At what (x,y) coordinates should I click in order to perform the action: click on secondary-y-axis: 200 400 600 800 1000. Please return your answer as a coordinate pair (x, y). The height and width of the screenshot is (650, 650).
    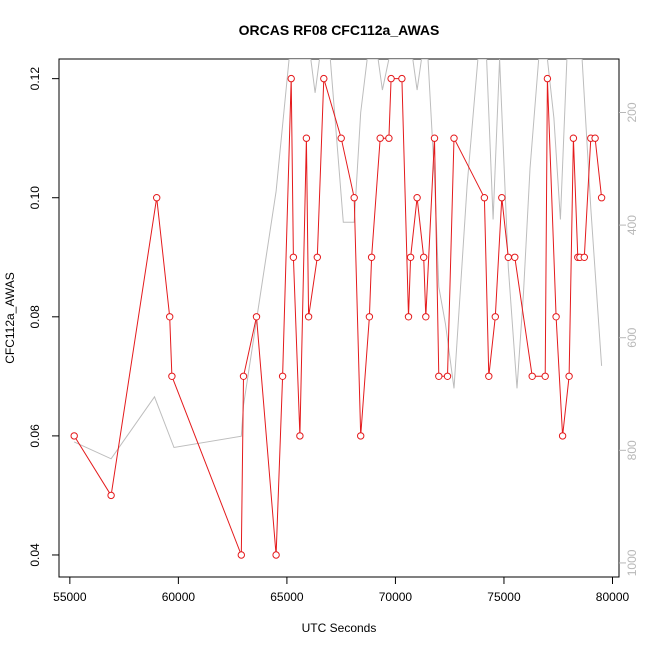
    Looking at the image, I should click on (629, 339).